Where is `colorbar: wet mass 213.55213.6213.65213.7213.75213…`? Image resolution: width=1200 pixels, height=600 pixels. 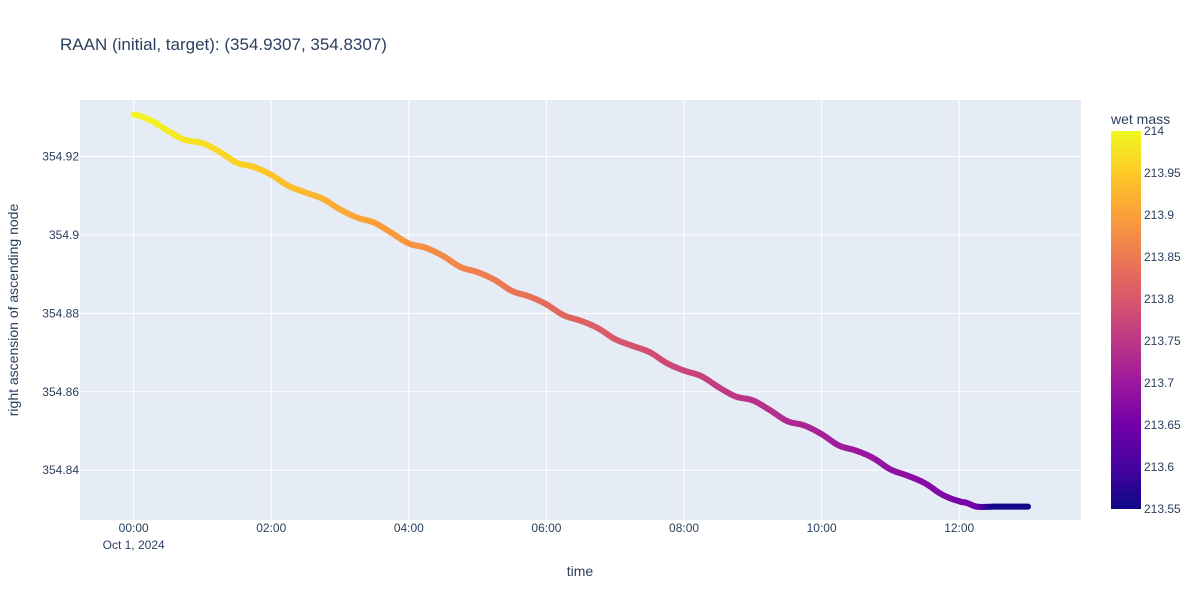
colorbar: wet mass 213.55213.6213.65213.7213.75213… is located at coordinates (1145, 313).